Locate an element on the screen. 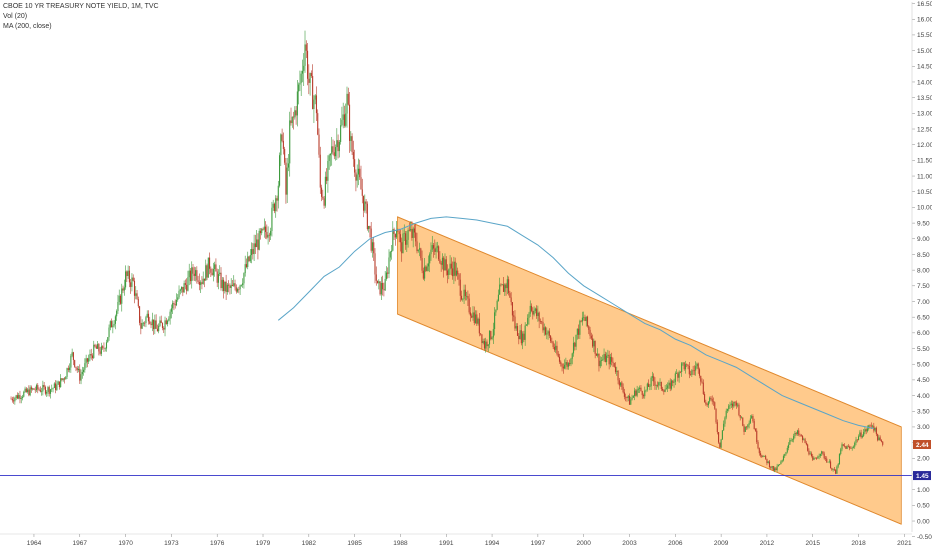 The image size is (932, 550). indicator-ma-label: MA (200, close) is located at coordinates (27, 26).